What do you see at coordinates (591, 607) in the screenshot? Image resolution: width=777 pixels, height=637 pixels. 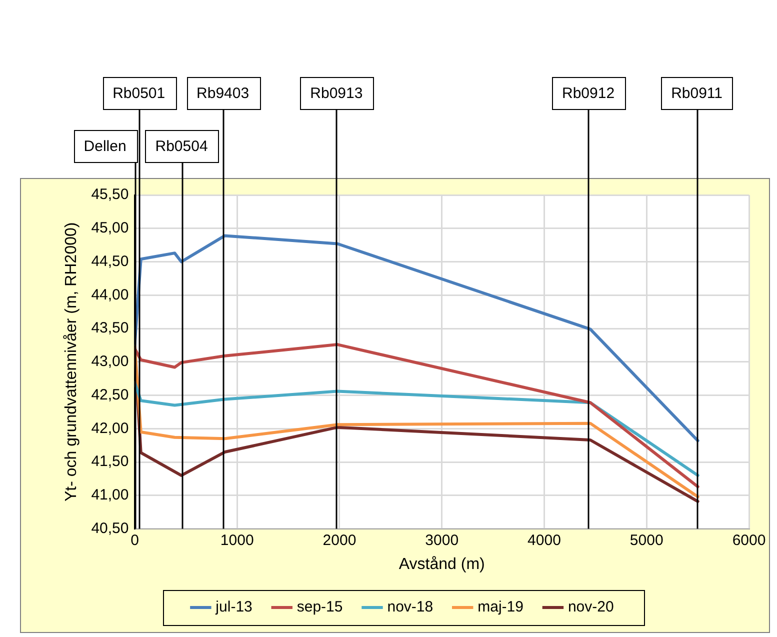 I see `legend-label: nov-20` at bounding box center [591, 607].